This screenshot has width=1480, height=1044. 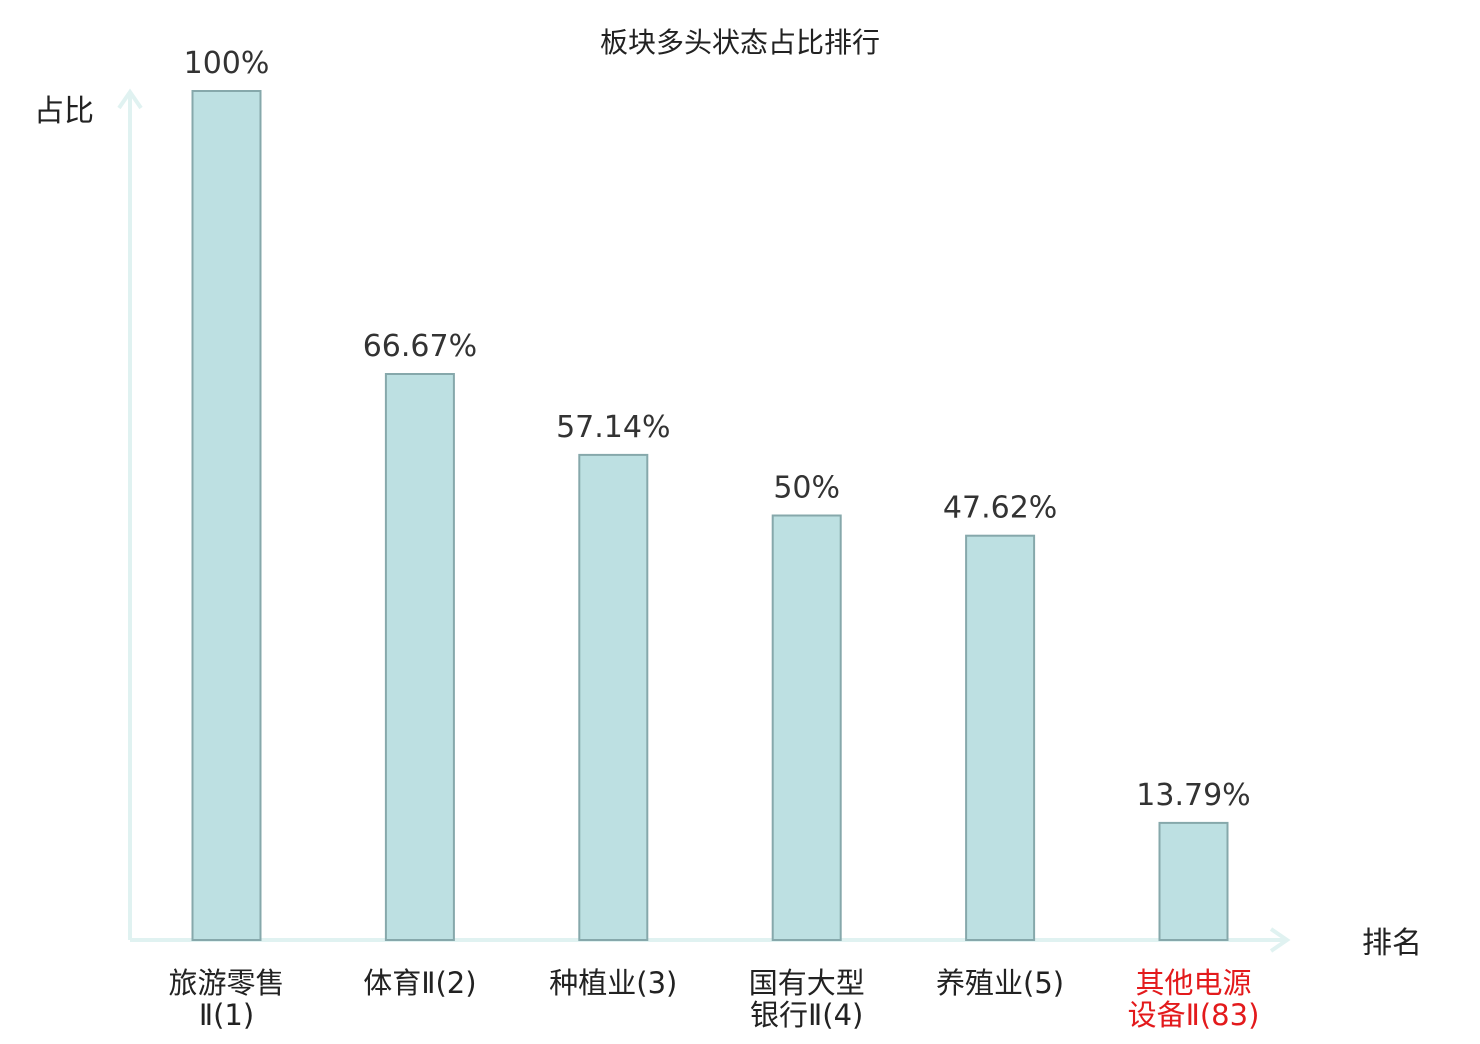 I want to click on value-label-2: 66.67%, so click(x=420, y=346).